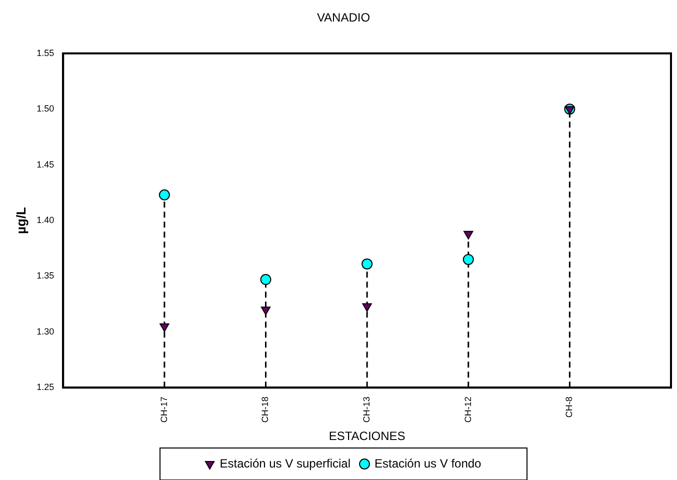  Describe the element at coordinates (428, 463) in the screenshot. I see `legend-label: Estación us V fondo` at that location.